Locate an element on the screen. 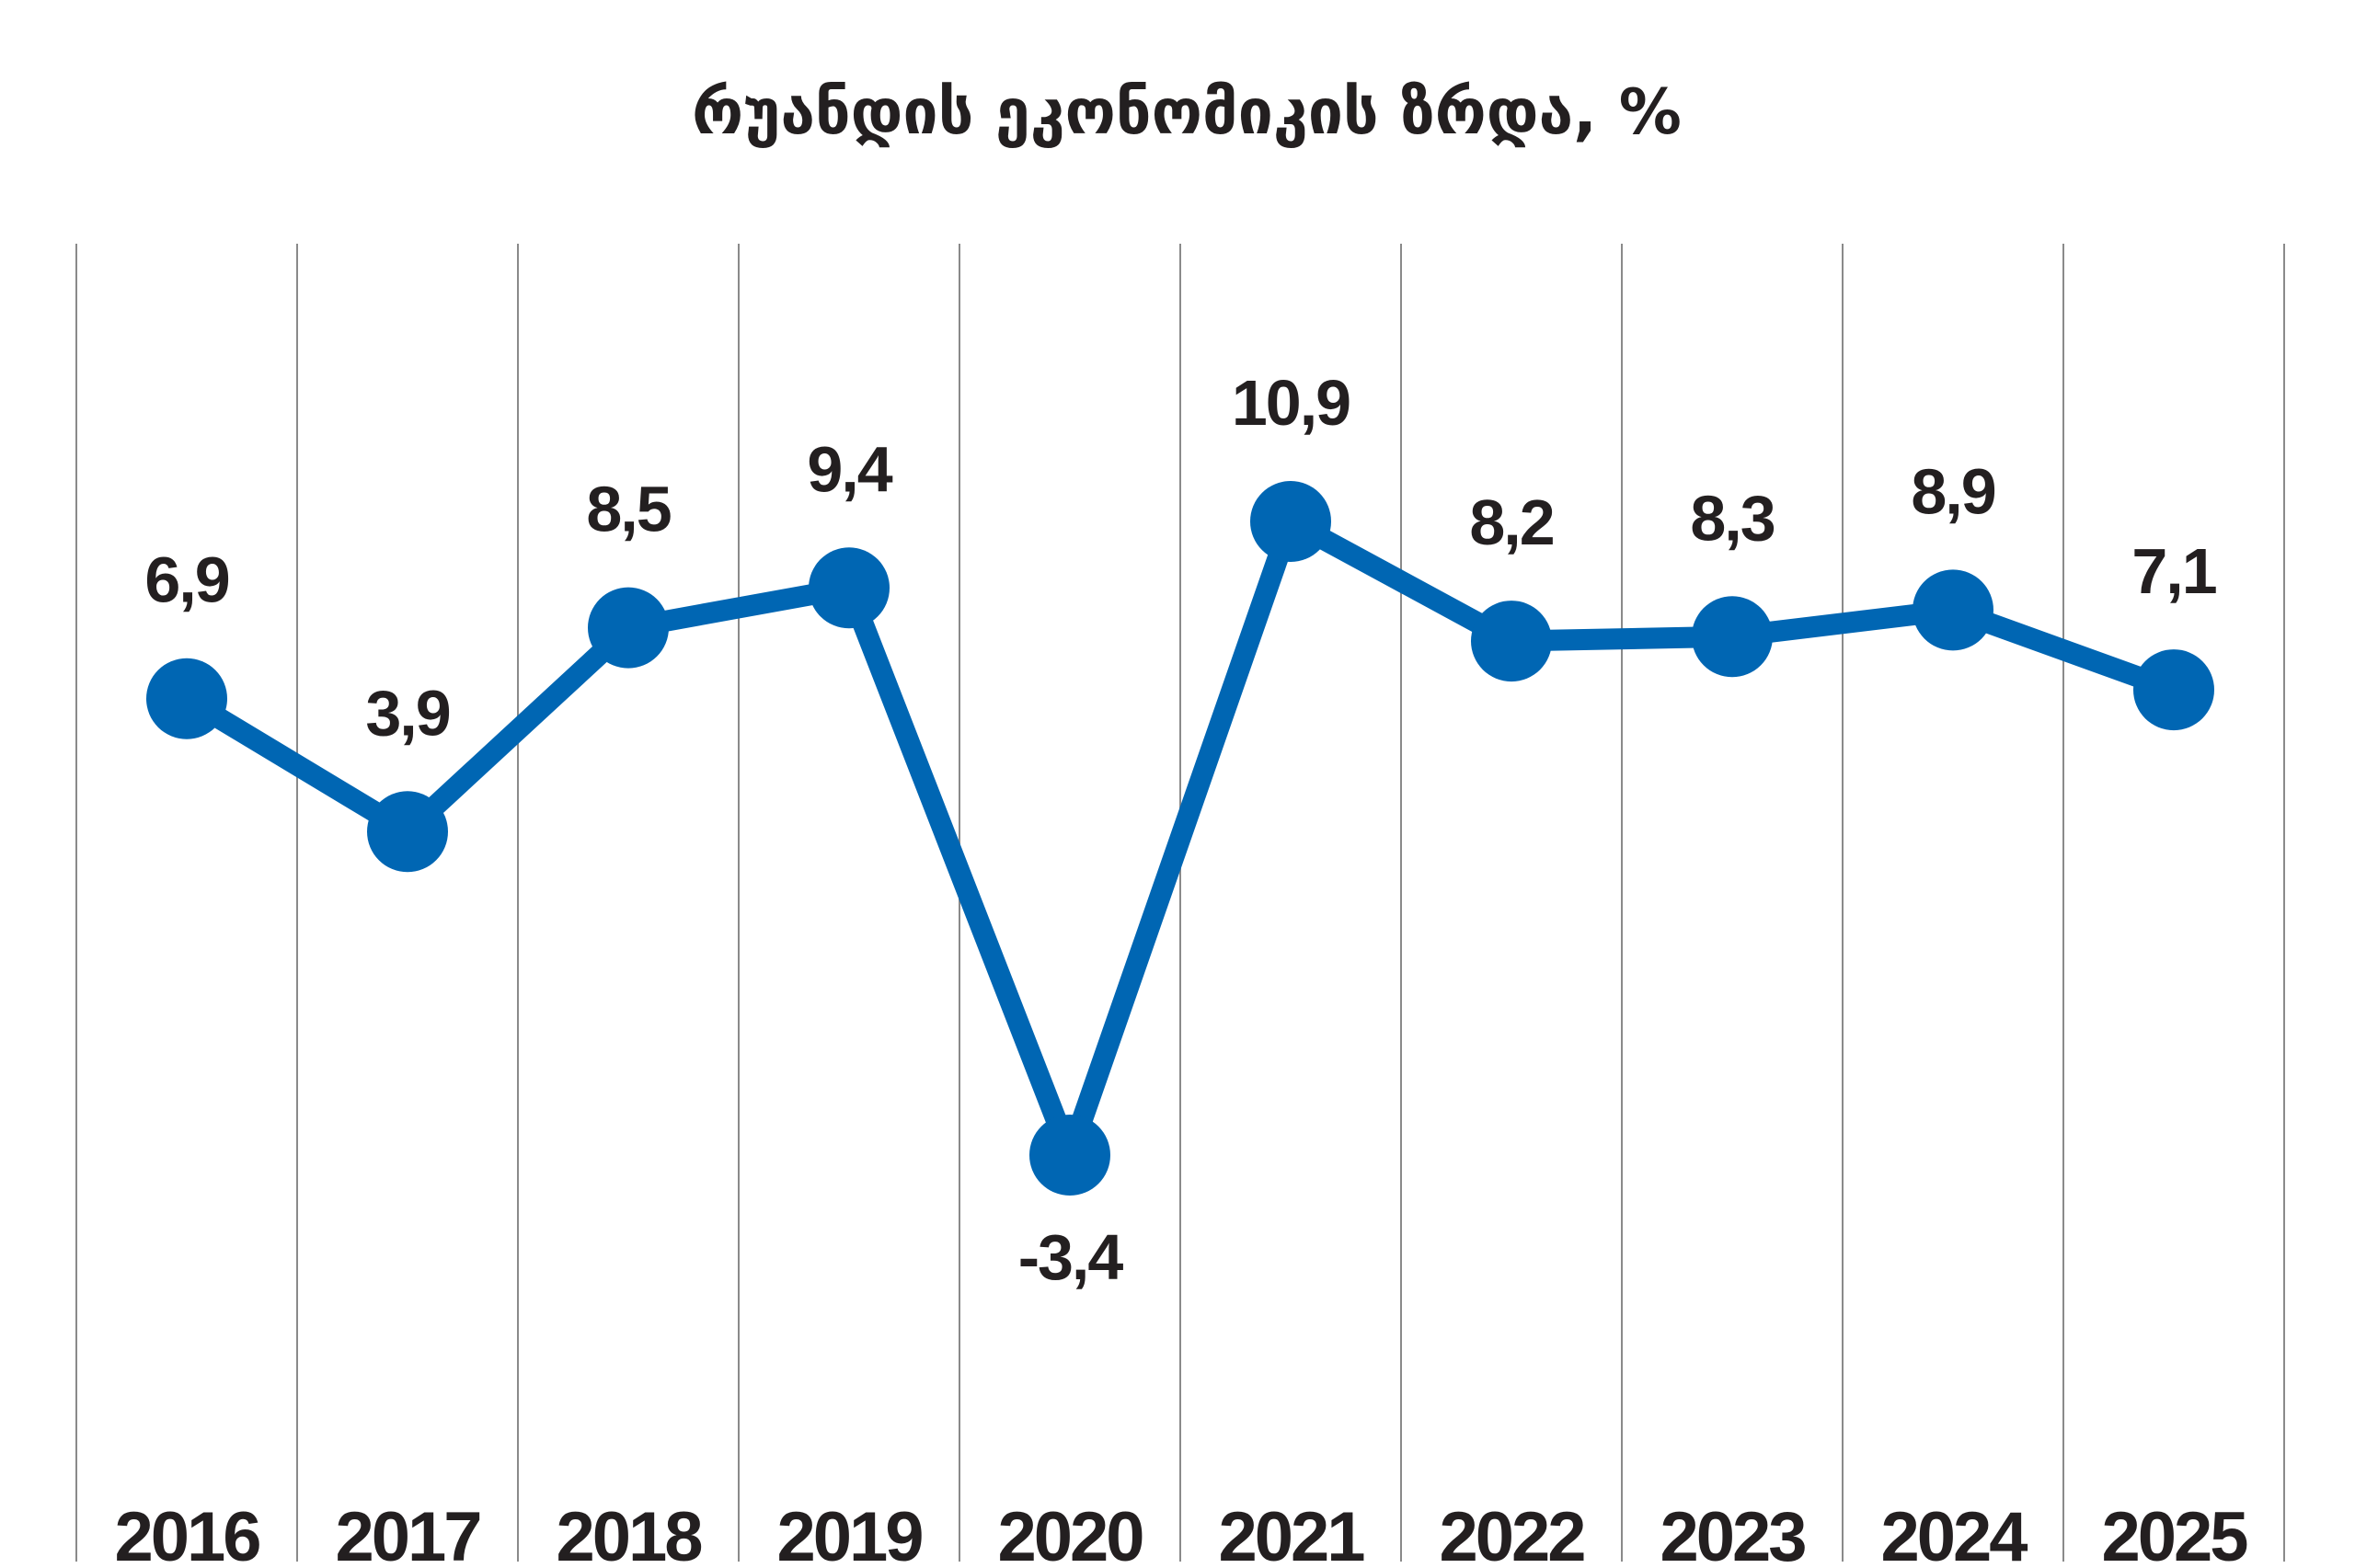 The width and height of the screenshot is (2355, 1568). chart-title: რუანდის ეკონომიკის ზრდა, % is located at coordinates (1187, 112).